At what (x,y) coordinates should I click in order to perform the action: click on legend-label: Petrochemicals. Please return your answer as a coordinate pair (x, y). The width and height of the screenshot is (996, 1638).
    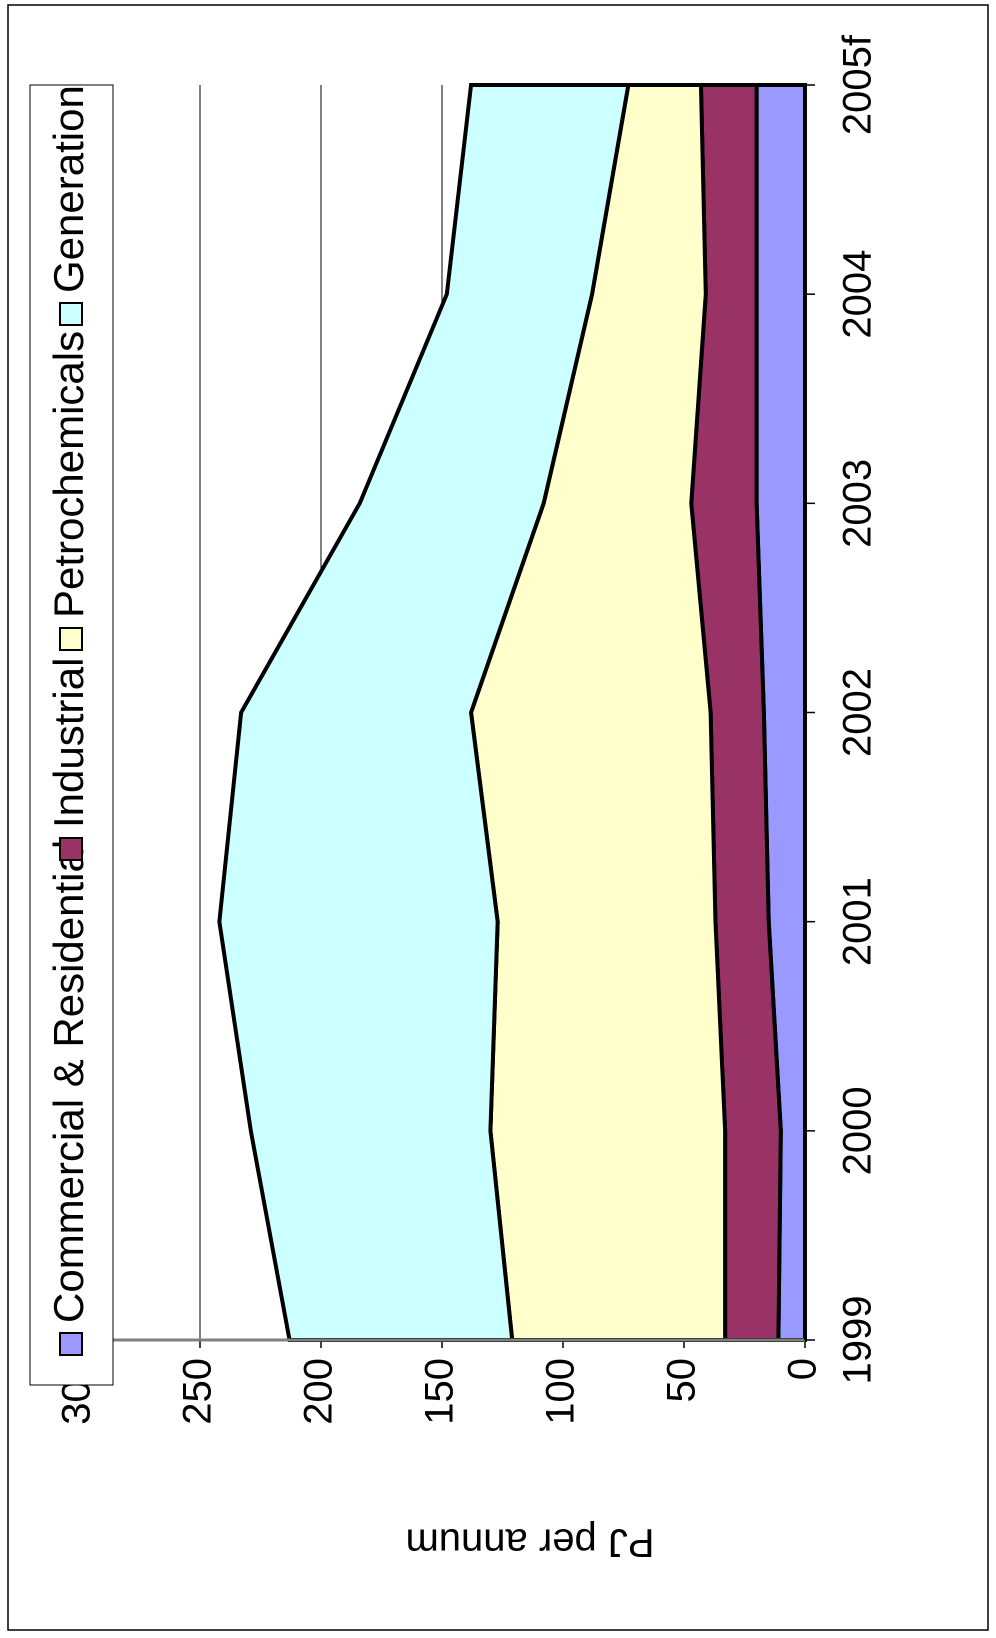
    Looking at the image, I should click on (68, 474).